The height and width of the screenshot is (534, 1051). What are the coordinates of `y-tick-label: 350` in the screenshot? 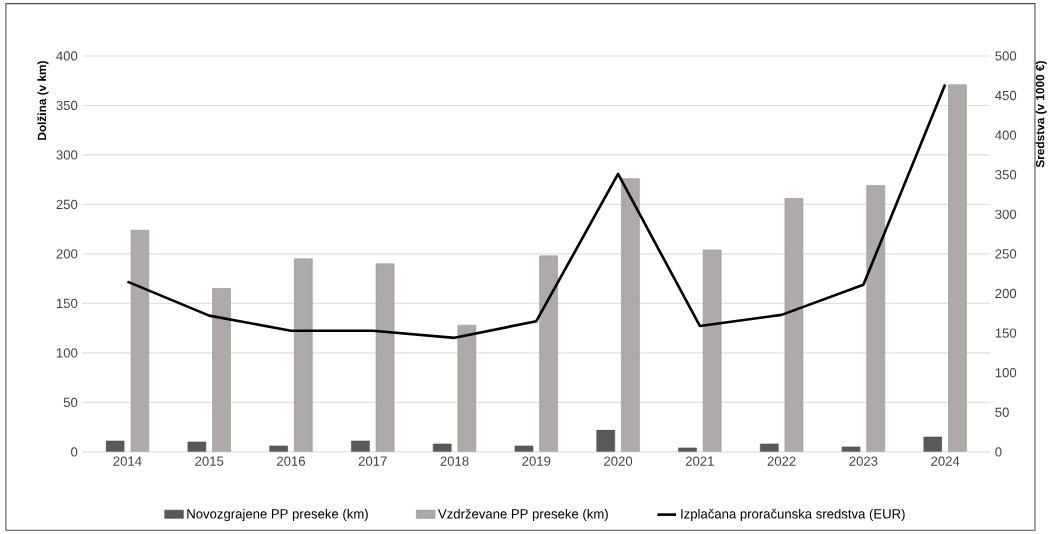 It's located at (67, 105).